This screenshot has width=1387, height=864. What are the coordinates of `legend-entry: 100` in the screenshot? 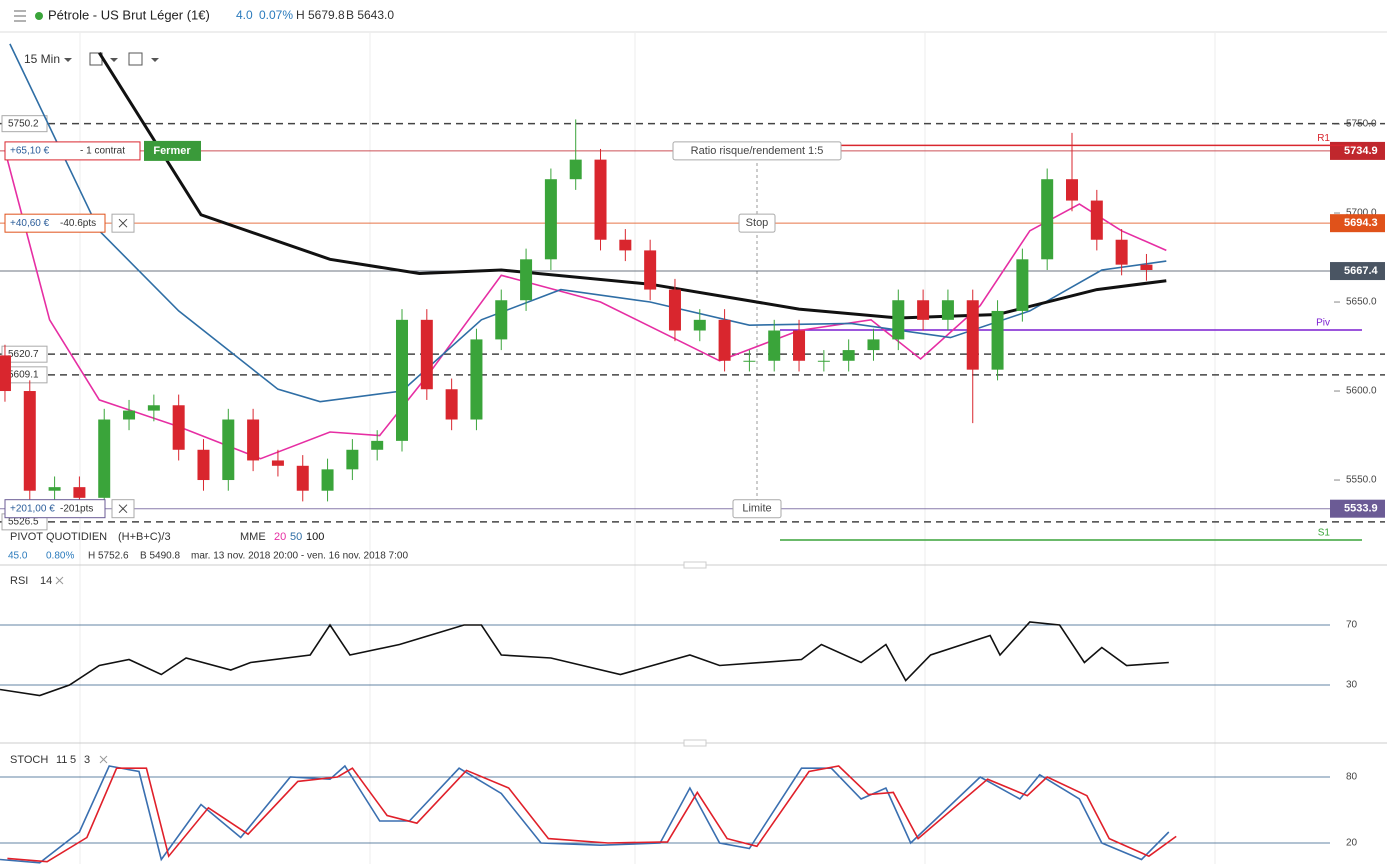 It's located at (315, 537).